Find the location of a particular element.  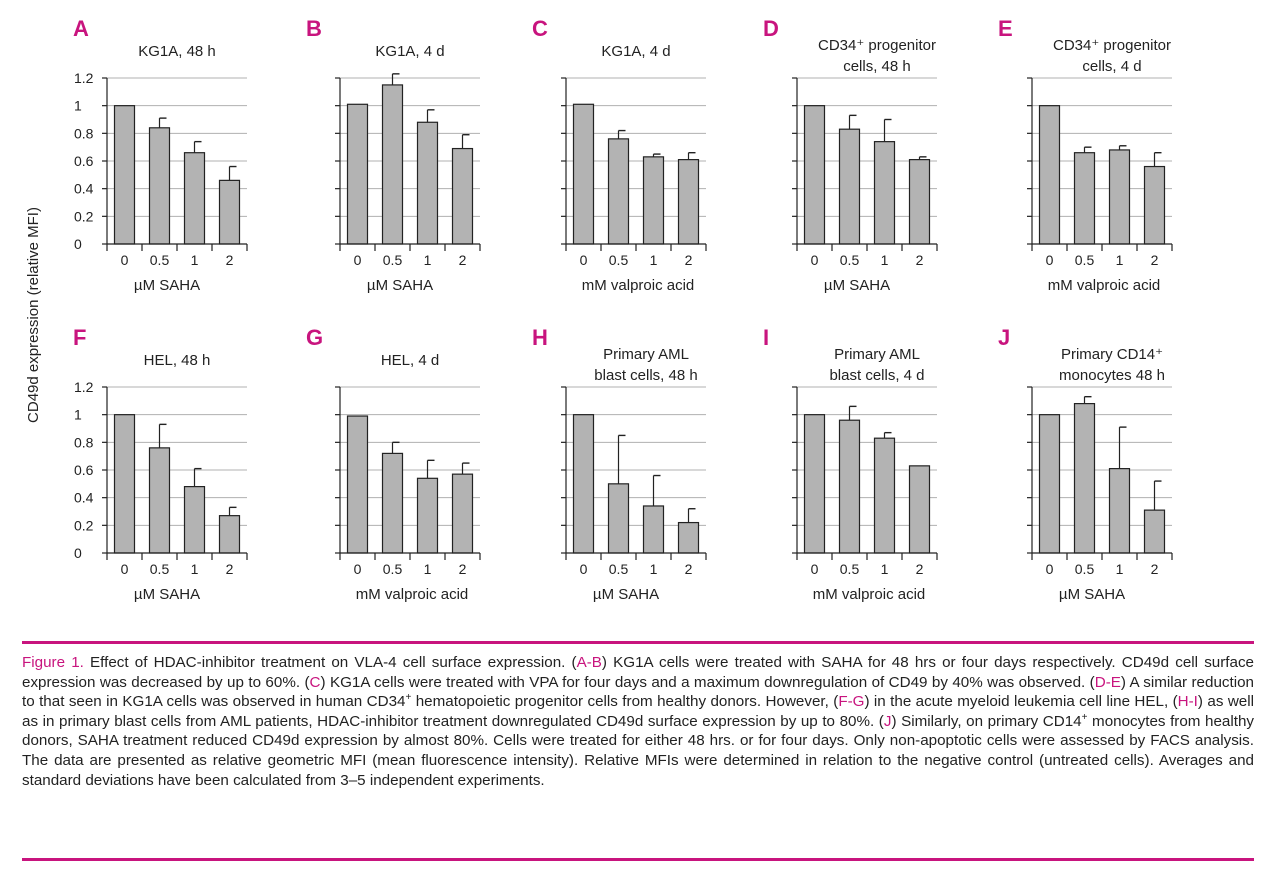

x-tick-label-g-1: 0.5 is located at coordinates (393, 569).